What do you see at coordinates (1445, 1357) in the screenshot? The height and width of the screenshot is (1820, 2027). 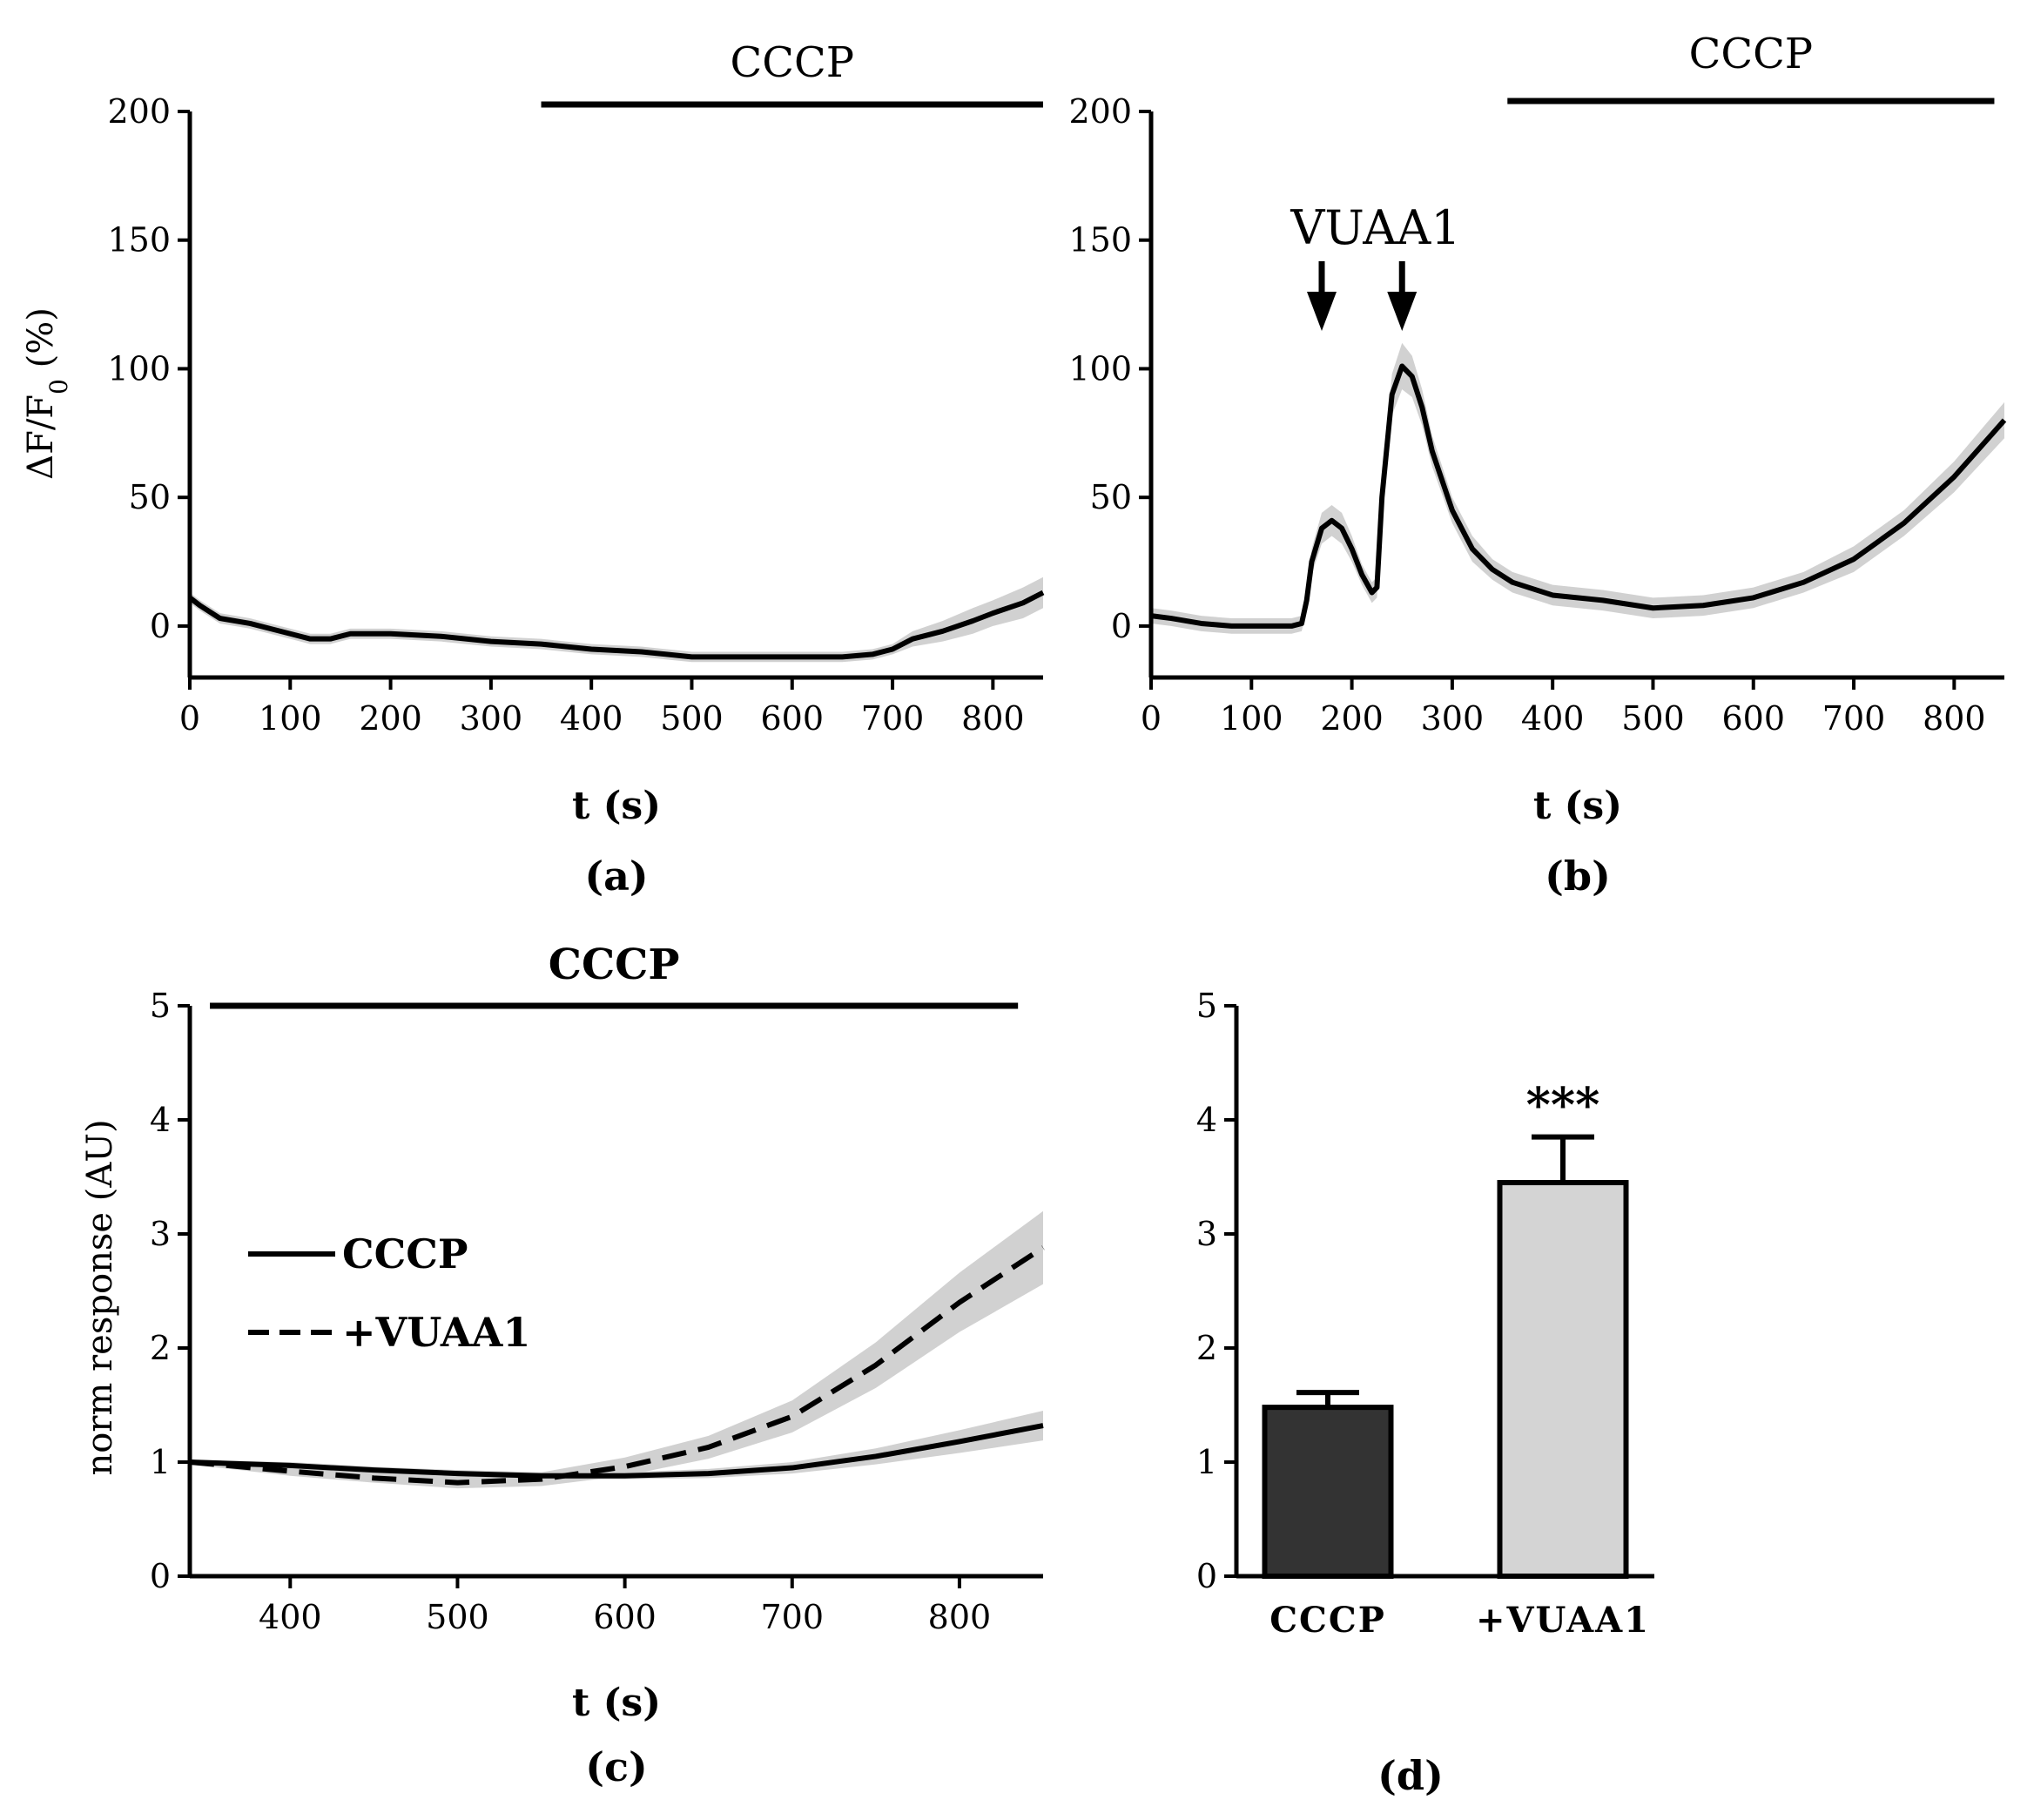 I see `panel-d-bars` at bounding box center [1445, 1357].